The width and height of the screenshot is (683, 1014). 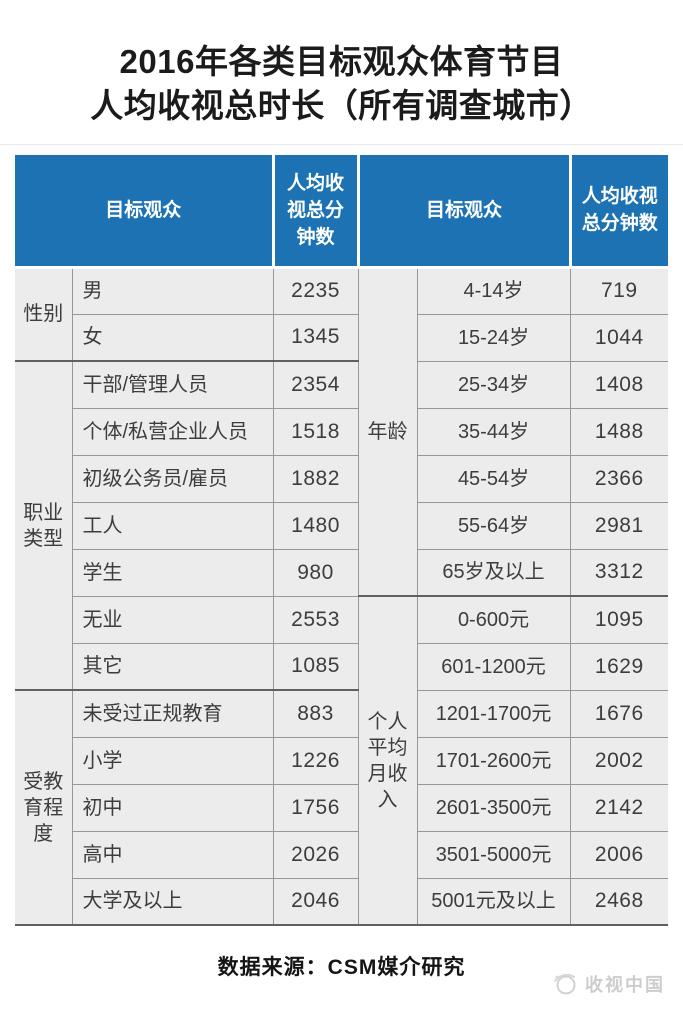 I want to click on category-cell-left: 男, so click(x=172, y=290).